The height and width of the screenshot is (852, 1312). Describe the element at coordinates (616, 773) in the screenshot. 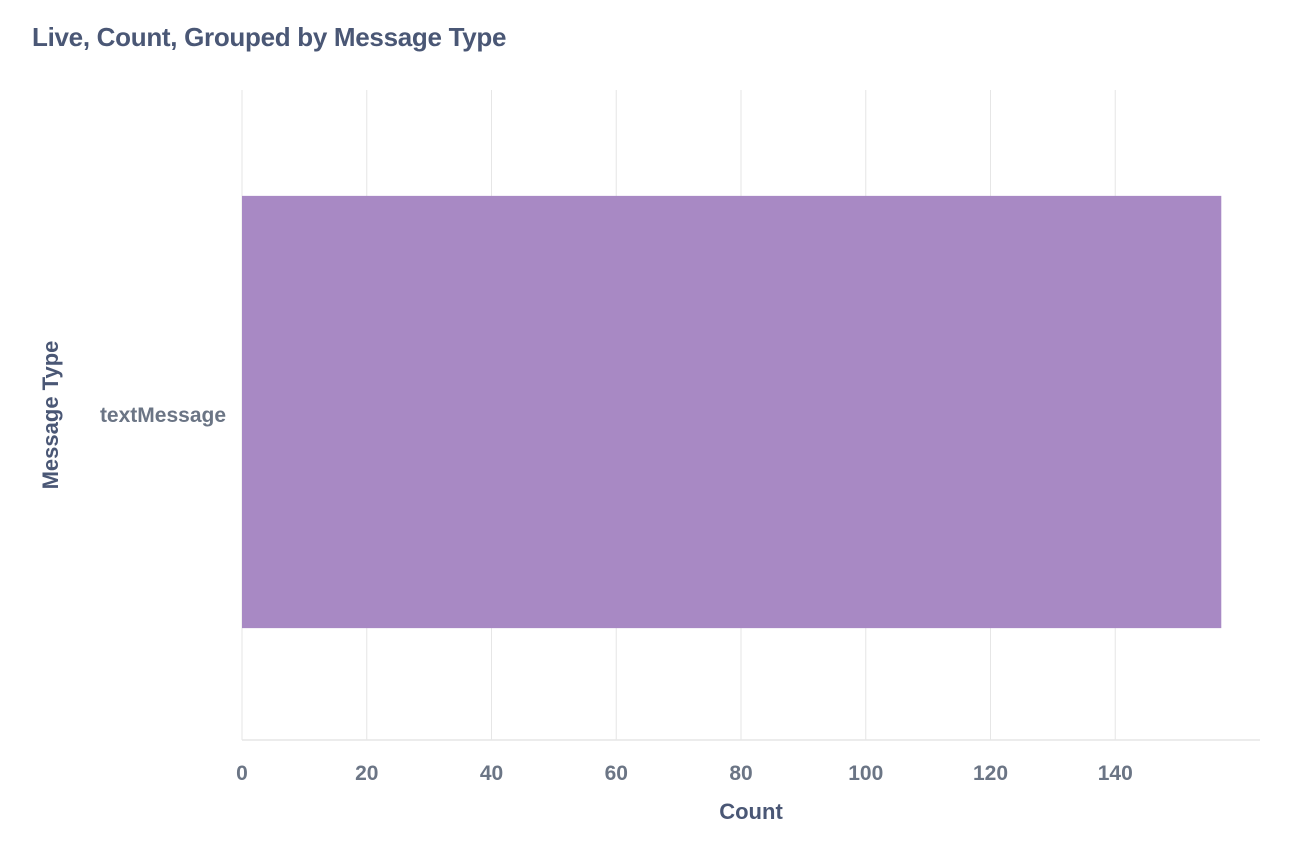

I see `x-tick-label: 60` at that location.